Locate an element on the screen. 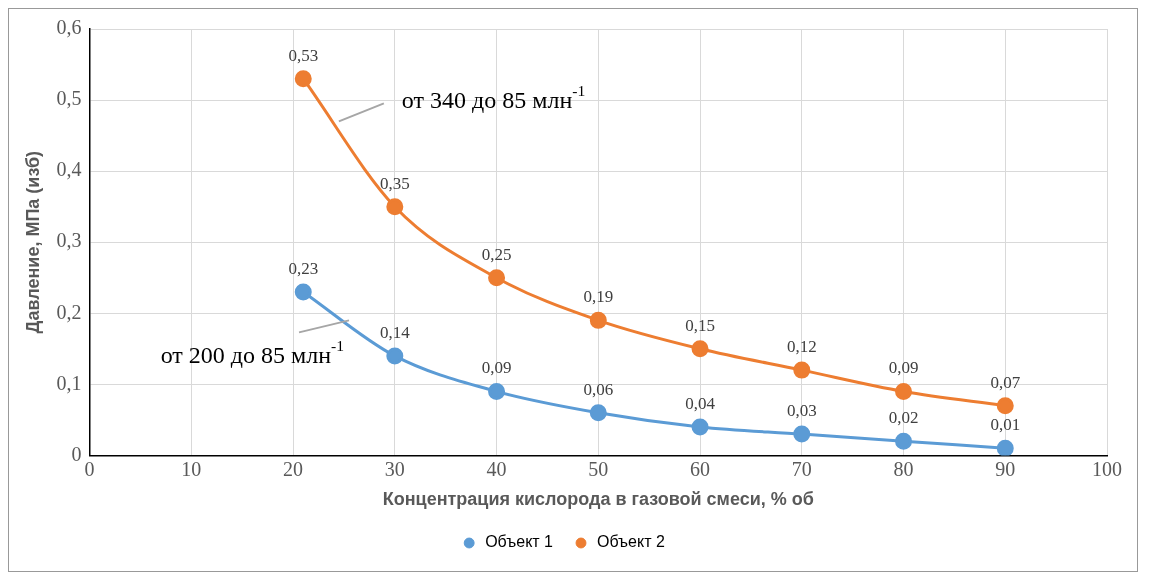  data-label: 0,01 is located at coordinates (1005, 425).